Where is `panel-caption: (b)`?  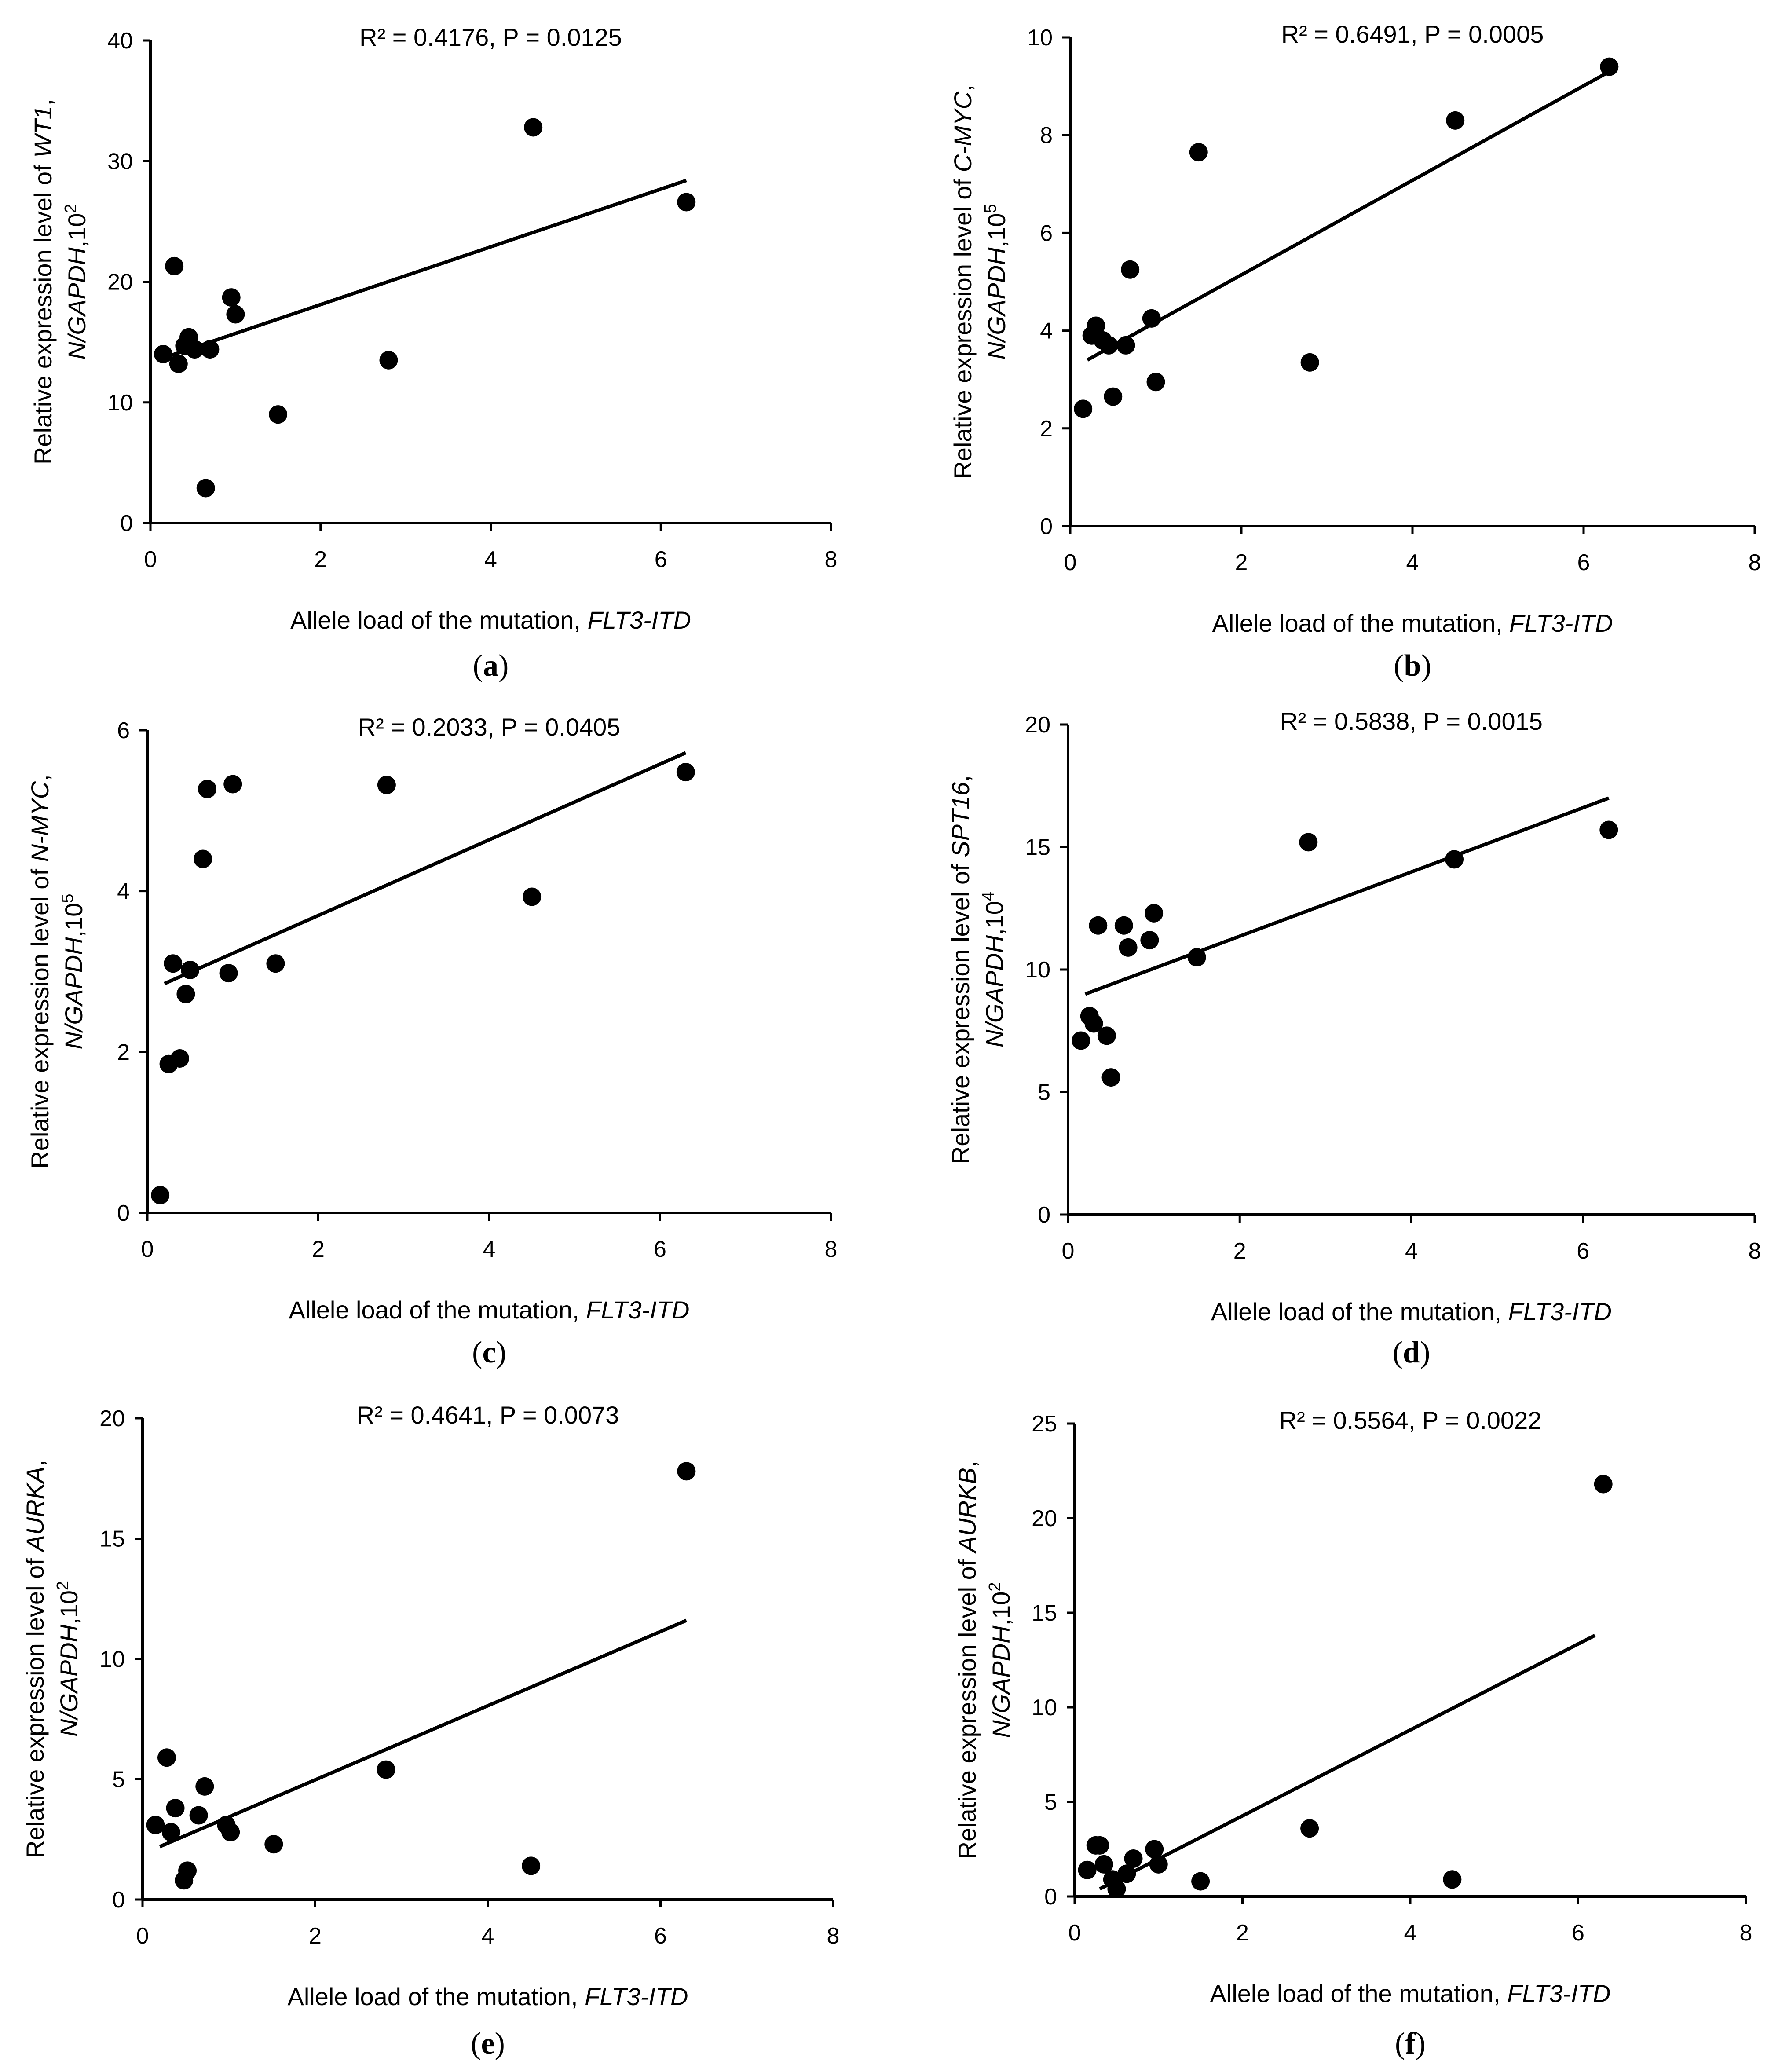
panel-caption: (b) is located at coordinates (1412, 666).